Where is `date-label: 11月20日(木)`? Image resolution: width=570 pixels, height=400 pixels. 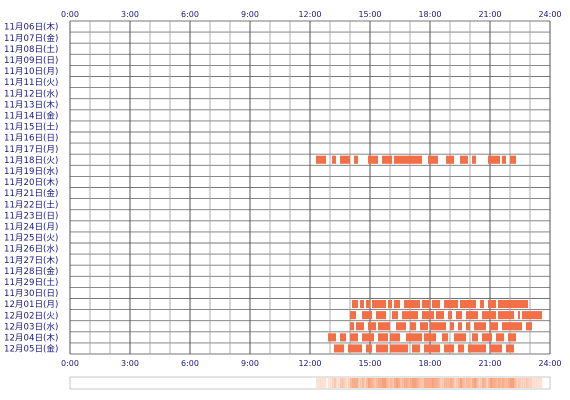
date-label: 11月20日(木) is located at coordinates (31, 182).